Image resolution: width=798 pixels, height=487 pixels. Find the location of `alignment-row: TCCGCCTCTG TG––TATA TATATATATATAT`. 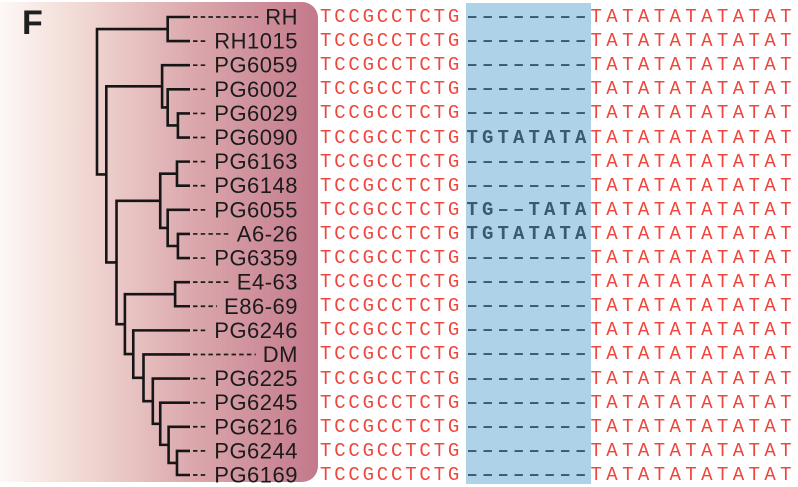

alignment-row: TCCGCCTCTG TG––TATA TATATATATATAT is located at coordinates (399, 210).